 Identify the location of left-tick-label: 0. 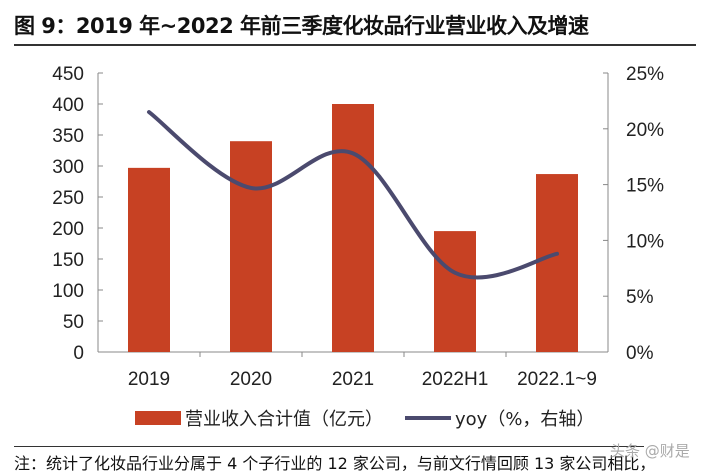
(78, 353).